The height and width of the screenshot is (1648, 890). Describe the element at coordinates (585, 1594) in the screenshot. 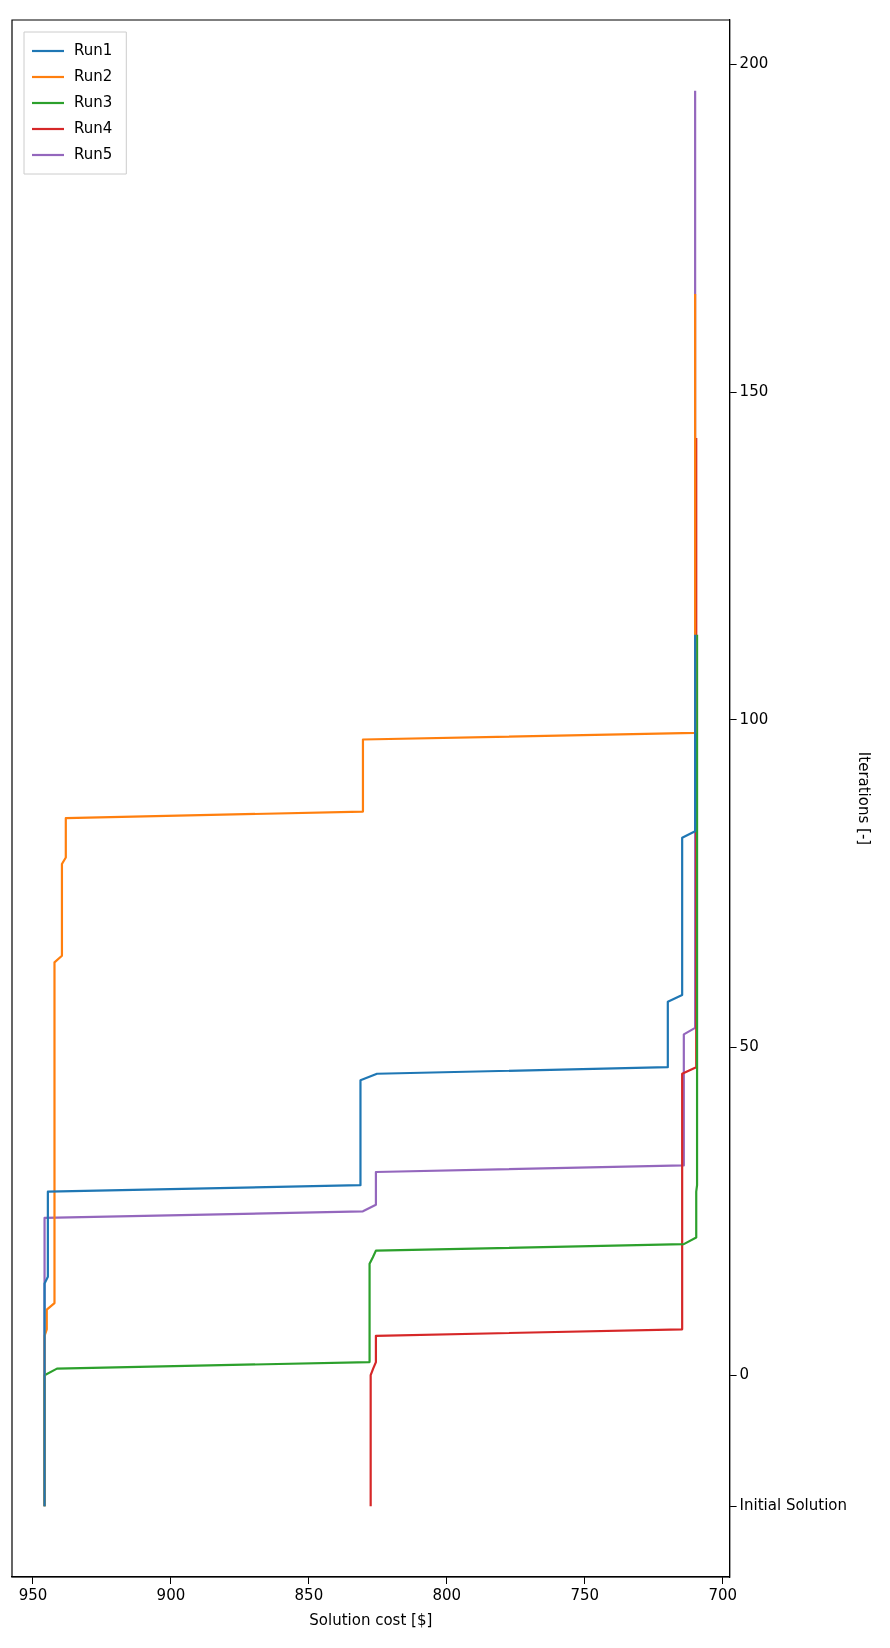

I see `x-tick-label: 750` at that location.